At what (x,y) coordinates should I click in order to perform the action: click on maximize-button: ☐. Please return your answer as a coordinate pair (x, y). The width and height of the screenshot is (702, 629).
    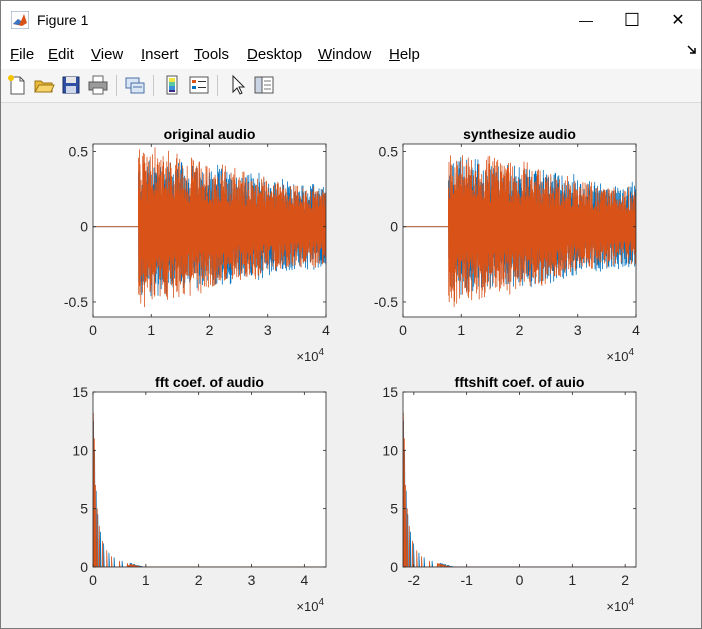
    Looking at the image, I should click on (632, 20).